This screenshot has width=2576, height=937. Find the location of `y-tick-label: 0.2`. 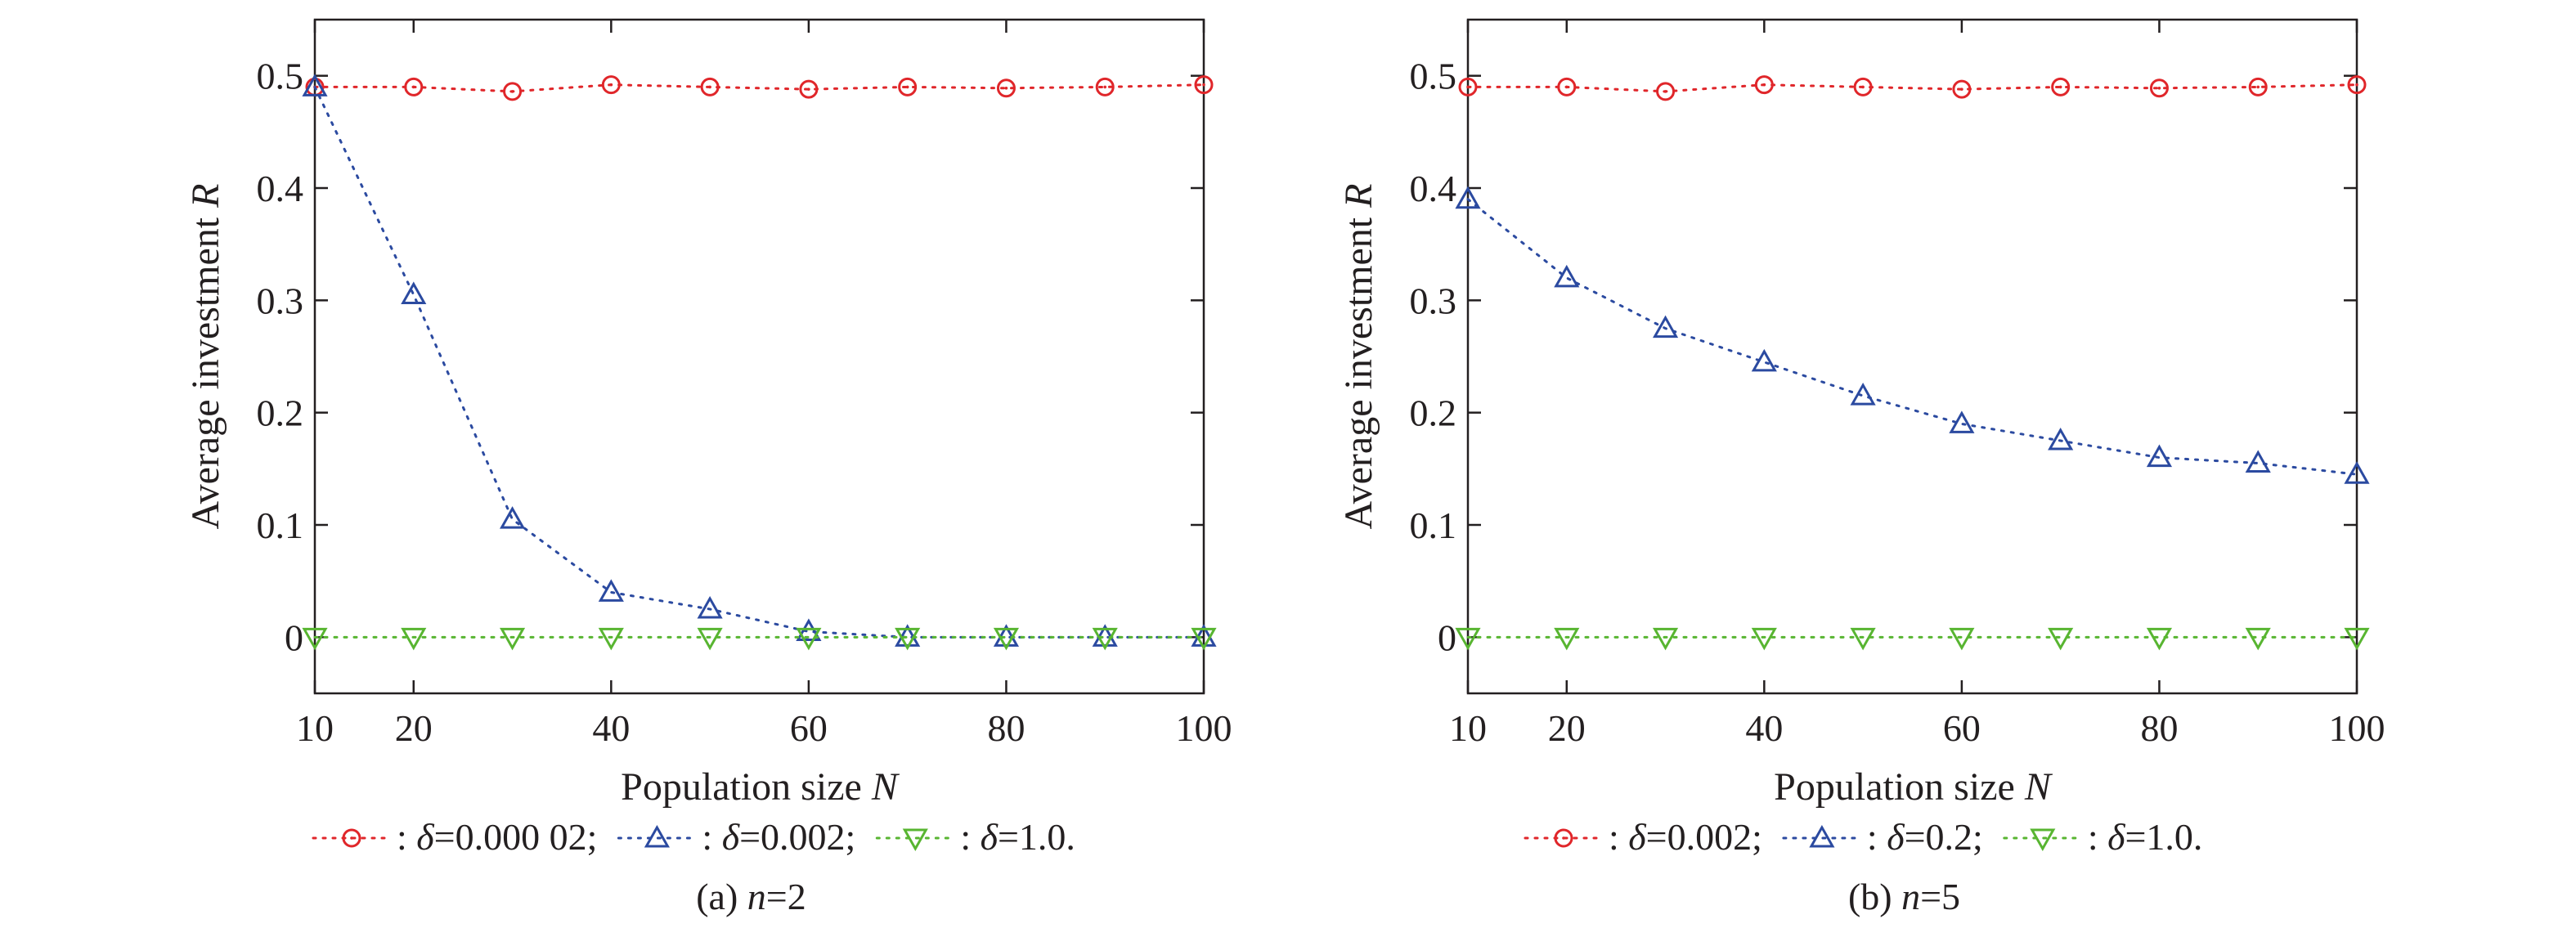

y-tick-label: 0.2 is located at coordinates (281, 413).